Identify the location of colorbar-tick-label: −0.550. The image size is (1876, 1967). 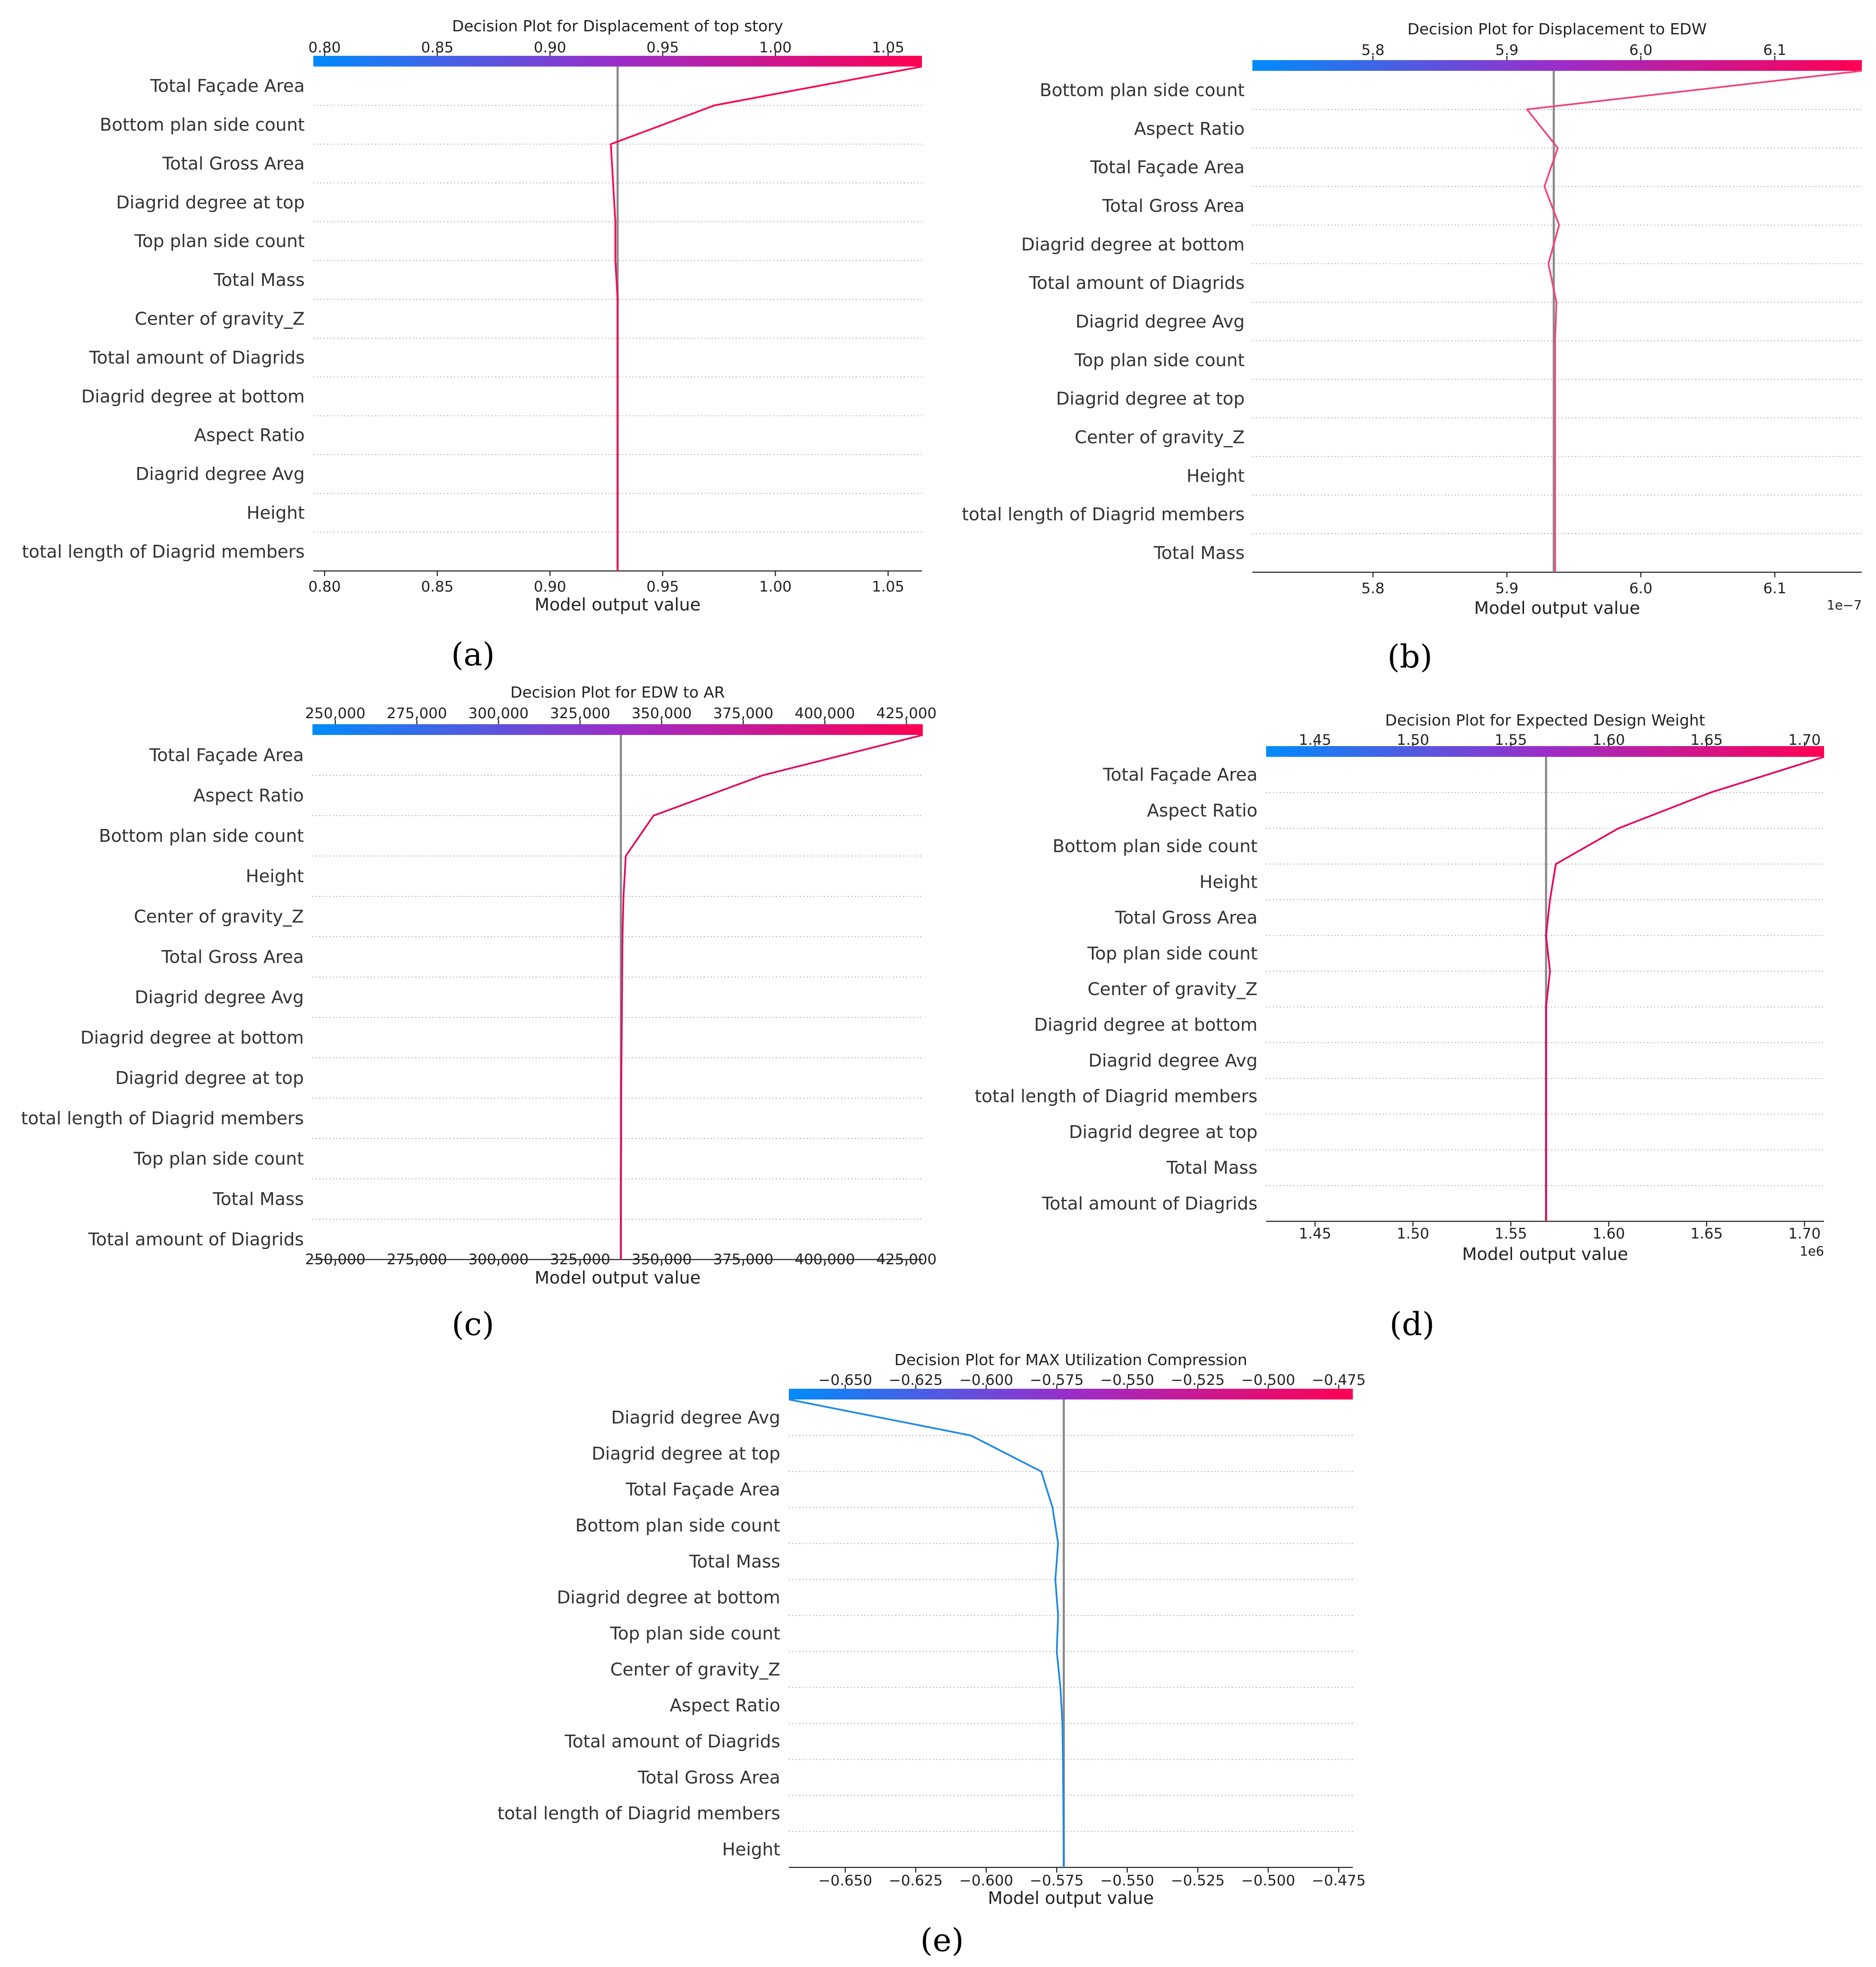
(1127, 1380).